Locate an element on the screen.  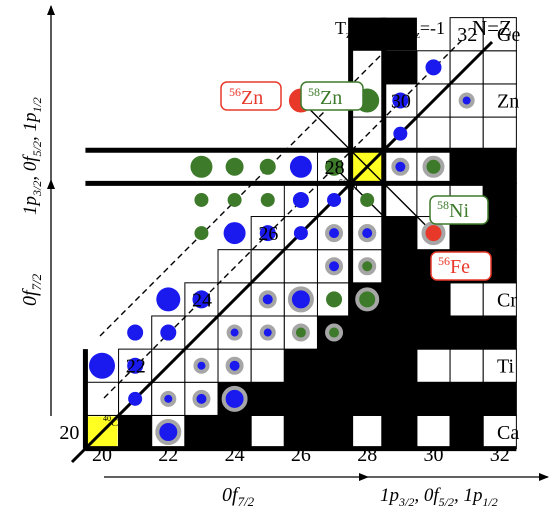
y-tick-label: 32 is located at coordinates (467, 35).